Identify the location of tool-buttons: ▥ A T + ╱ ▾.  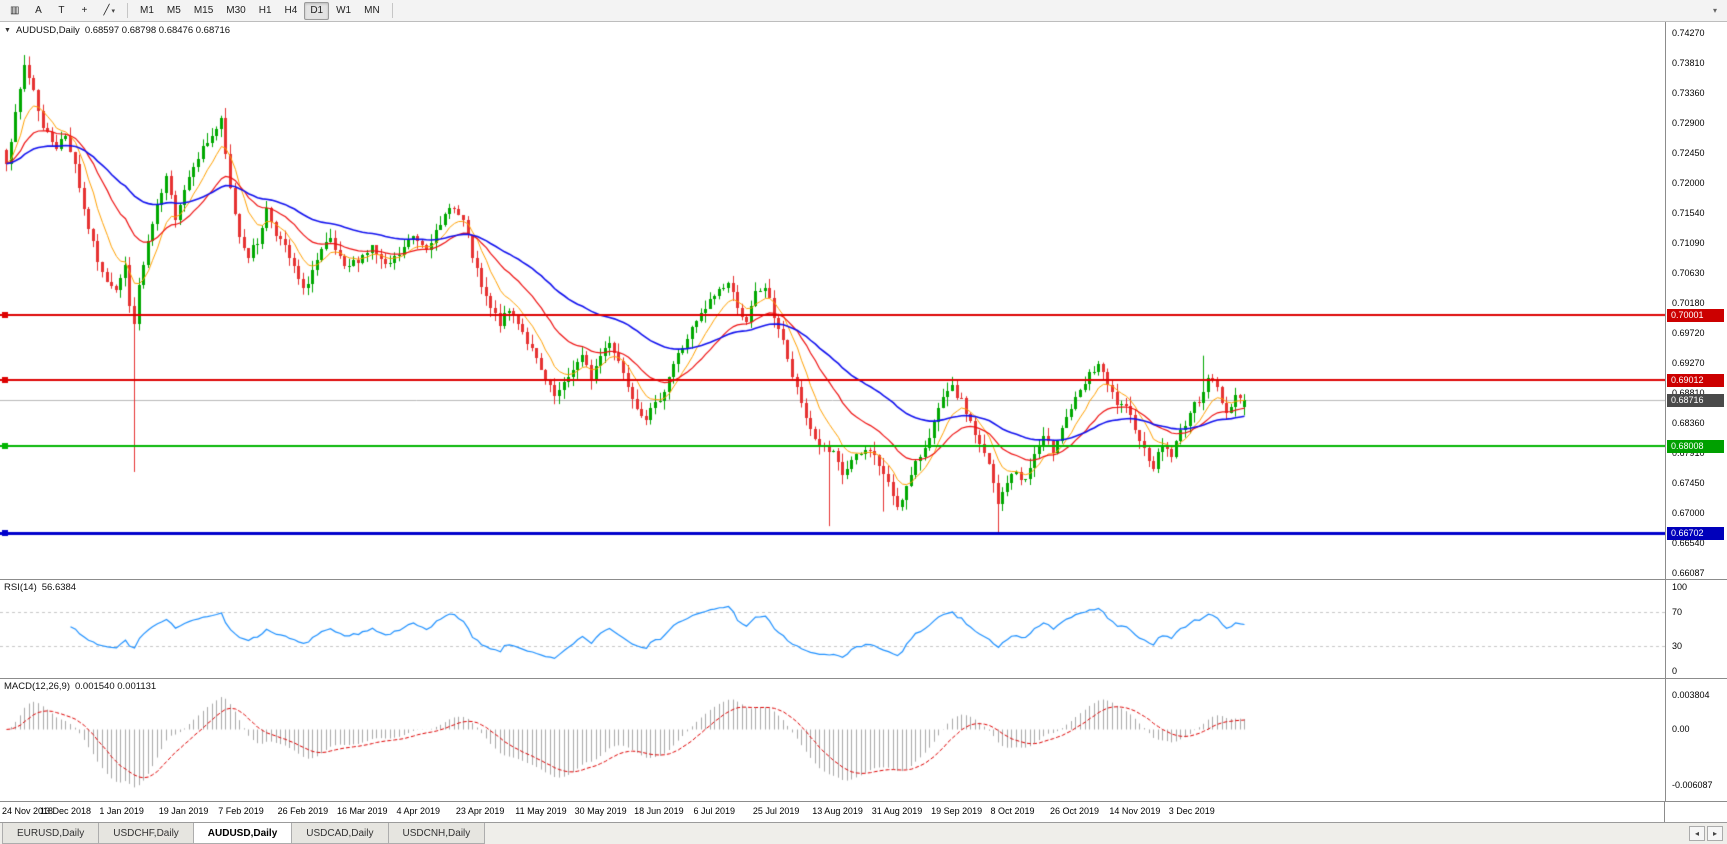
(62, 11).